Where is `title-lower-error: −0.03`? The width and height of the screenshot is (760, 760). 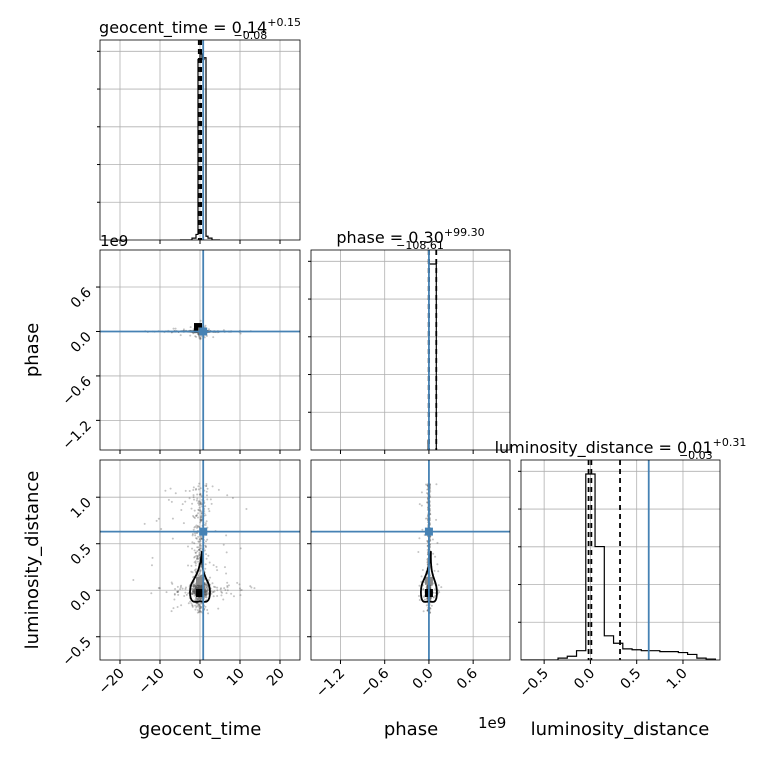
title-lower-error: −0.03 is located at coordinates (696, 455).